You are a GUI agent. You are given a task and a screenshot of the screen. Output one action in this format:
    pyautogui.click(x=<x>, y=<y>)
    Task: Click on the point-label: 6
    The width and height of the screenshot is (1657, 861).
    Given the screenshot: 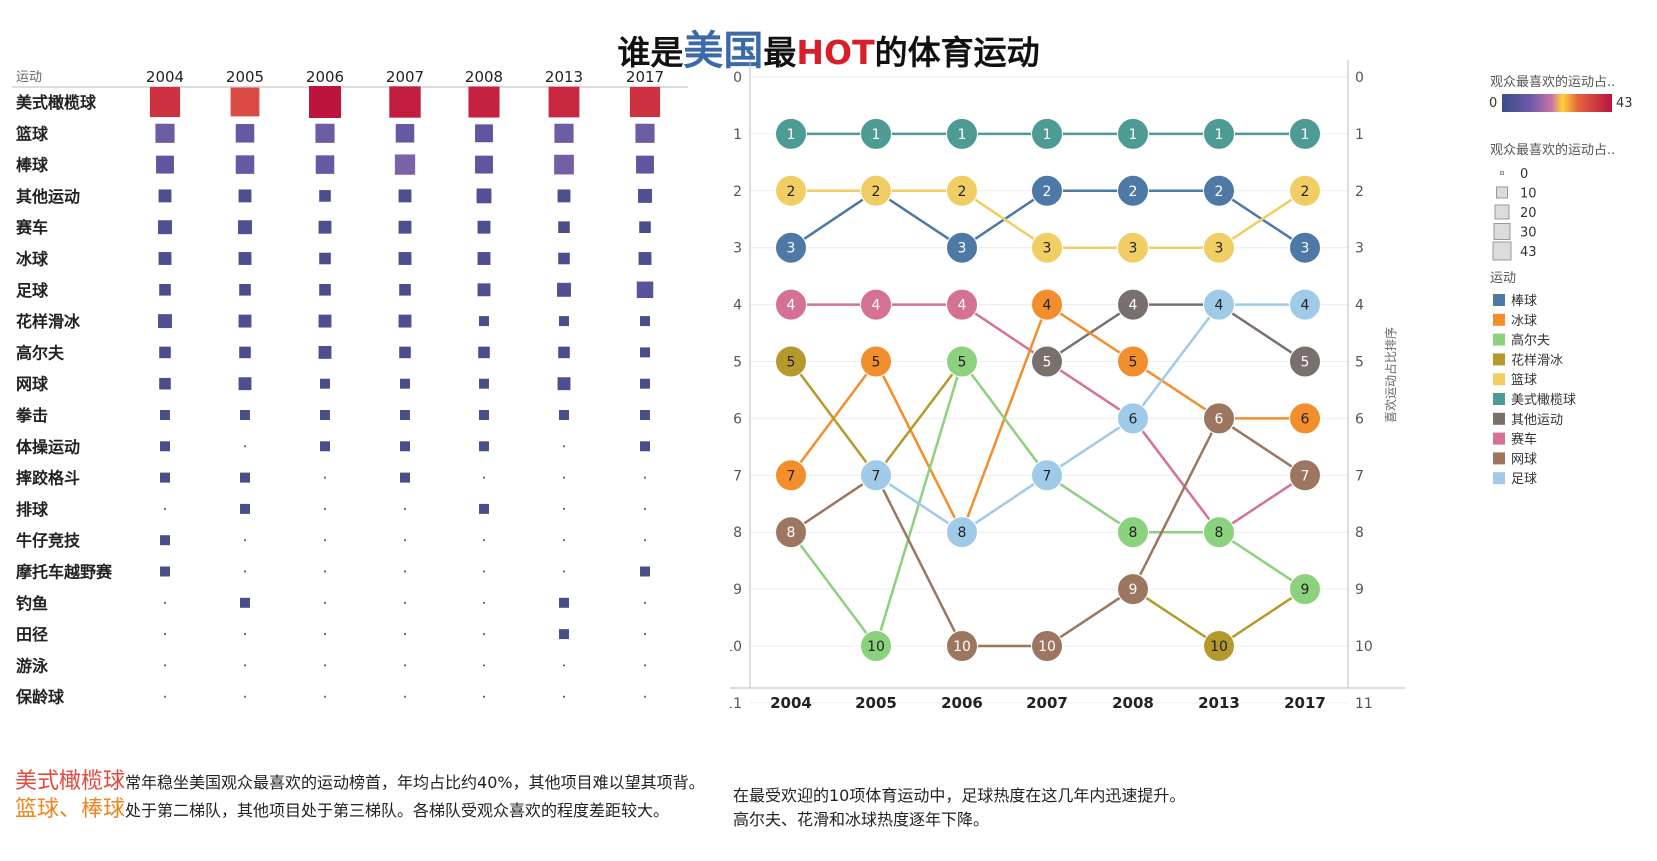 What is the action you would take?
    pyautogui.click(x=1133, y=419)
    